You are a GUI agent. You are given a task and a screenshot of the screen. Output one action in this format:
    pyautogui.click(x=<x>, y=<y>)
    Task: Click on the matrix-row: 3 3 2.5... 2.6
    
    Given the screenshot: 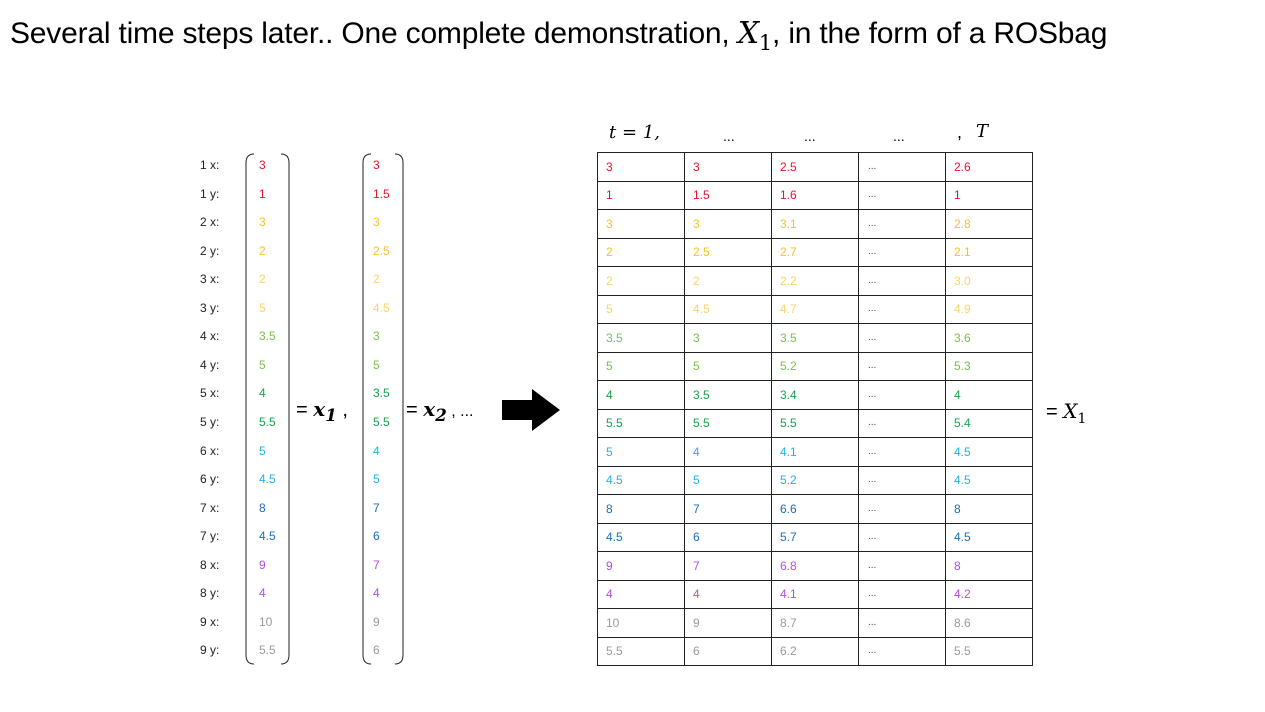 What is the action you would take?
    pyautogui.click(x=815, y=167)
    